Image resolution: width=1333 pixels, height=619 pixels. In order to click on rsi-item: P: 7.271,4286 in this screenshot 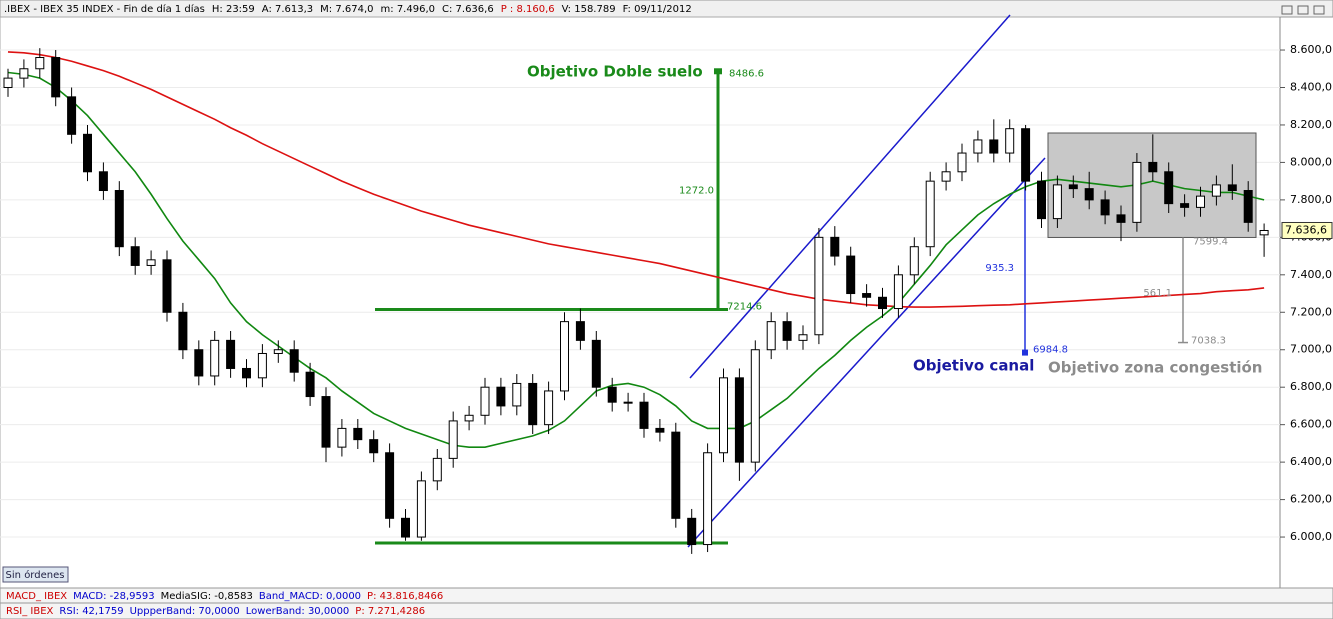, I will do `click(390, 611)`.